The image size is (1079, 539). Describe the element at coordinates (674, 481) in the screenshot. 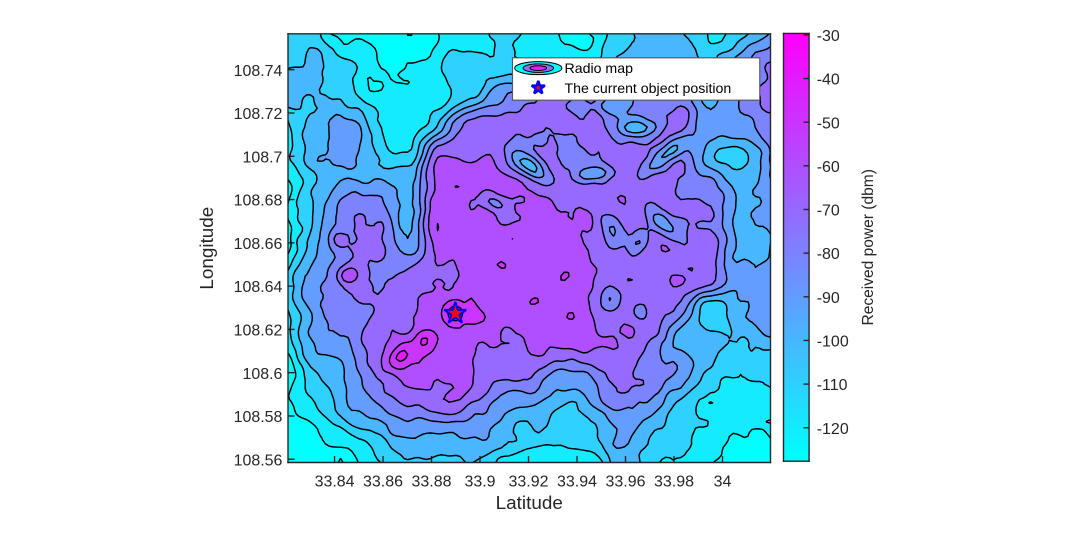

I see `svg-text: 33.98` at that location.